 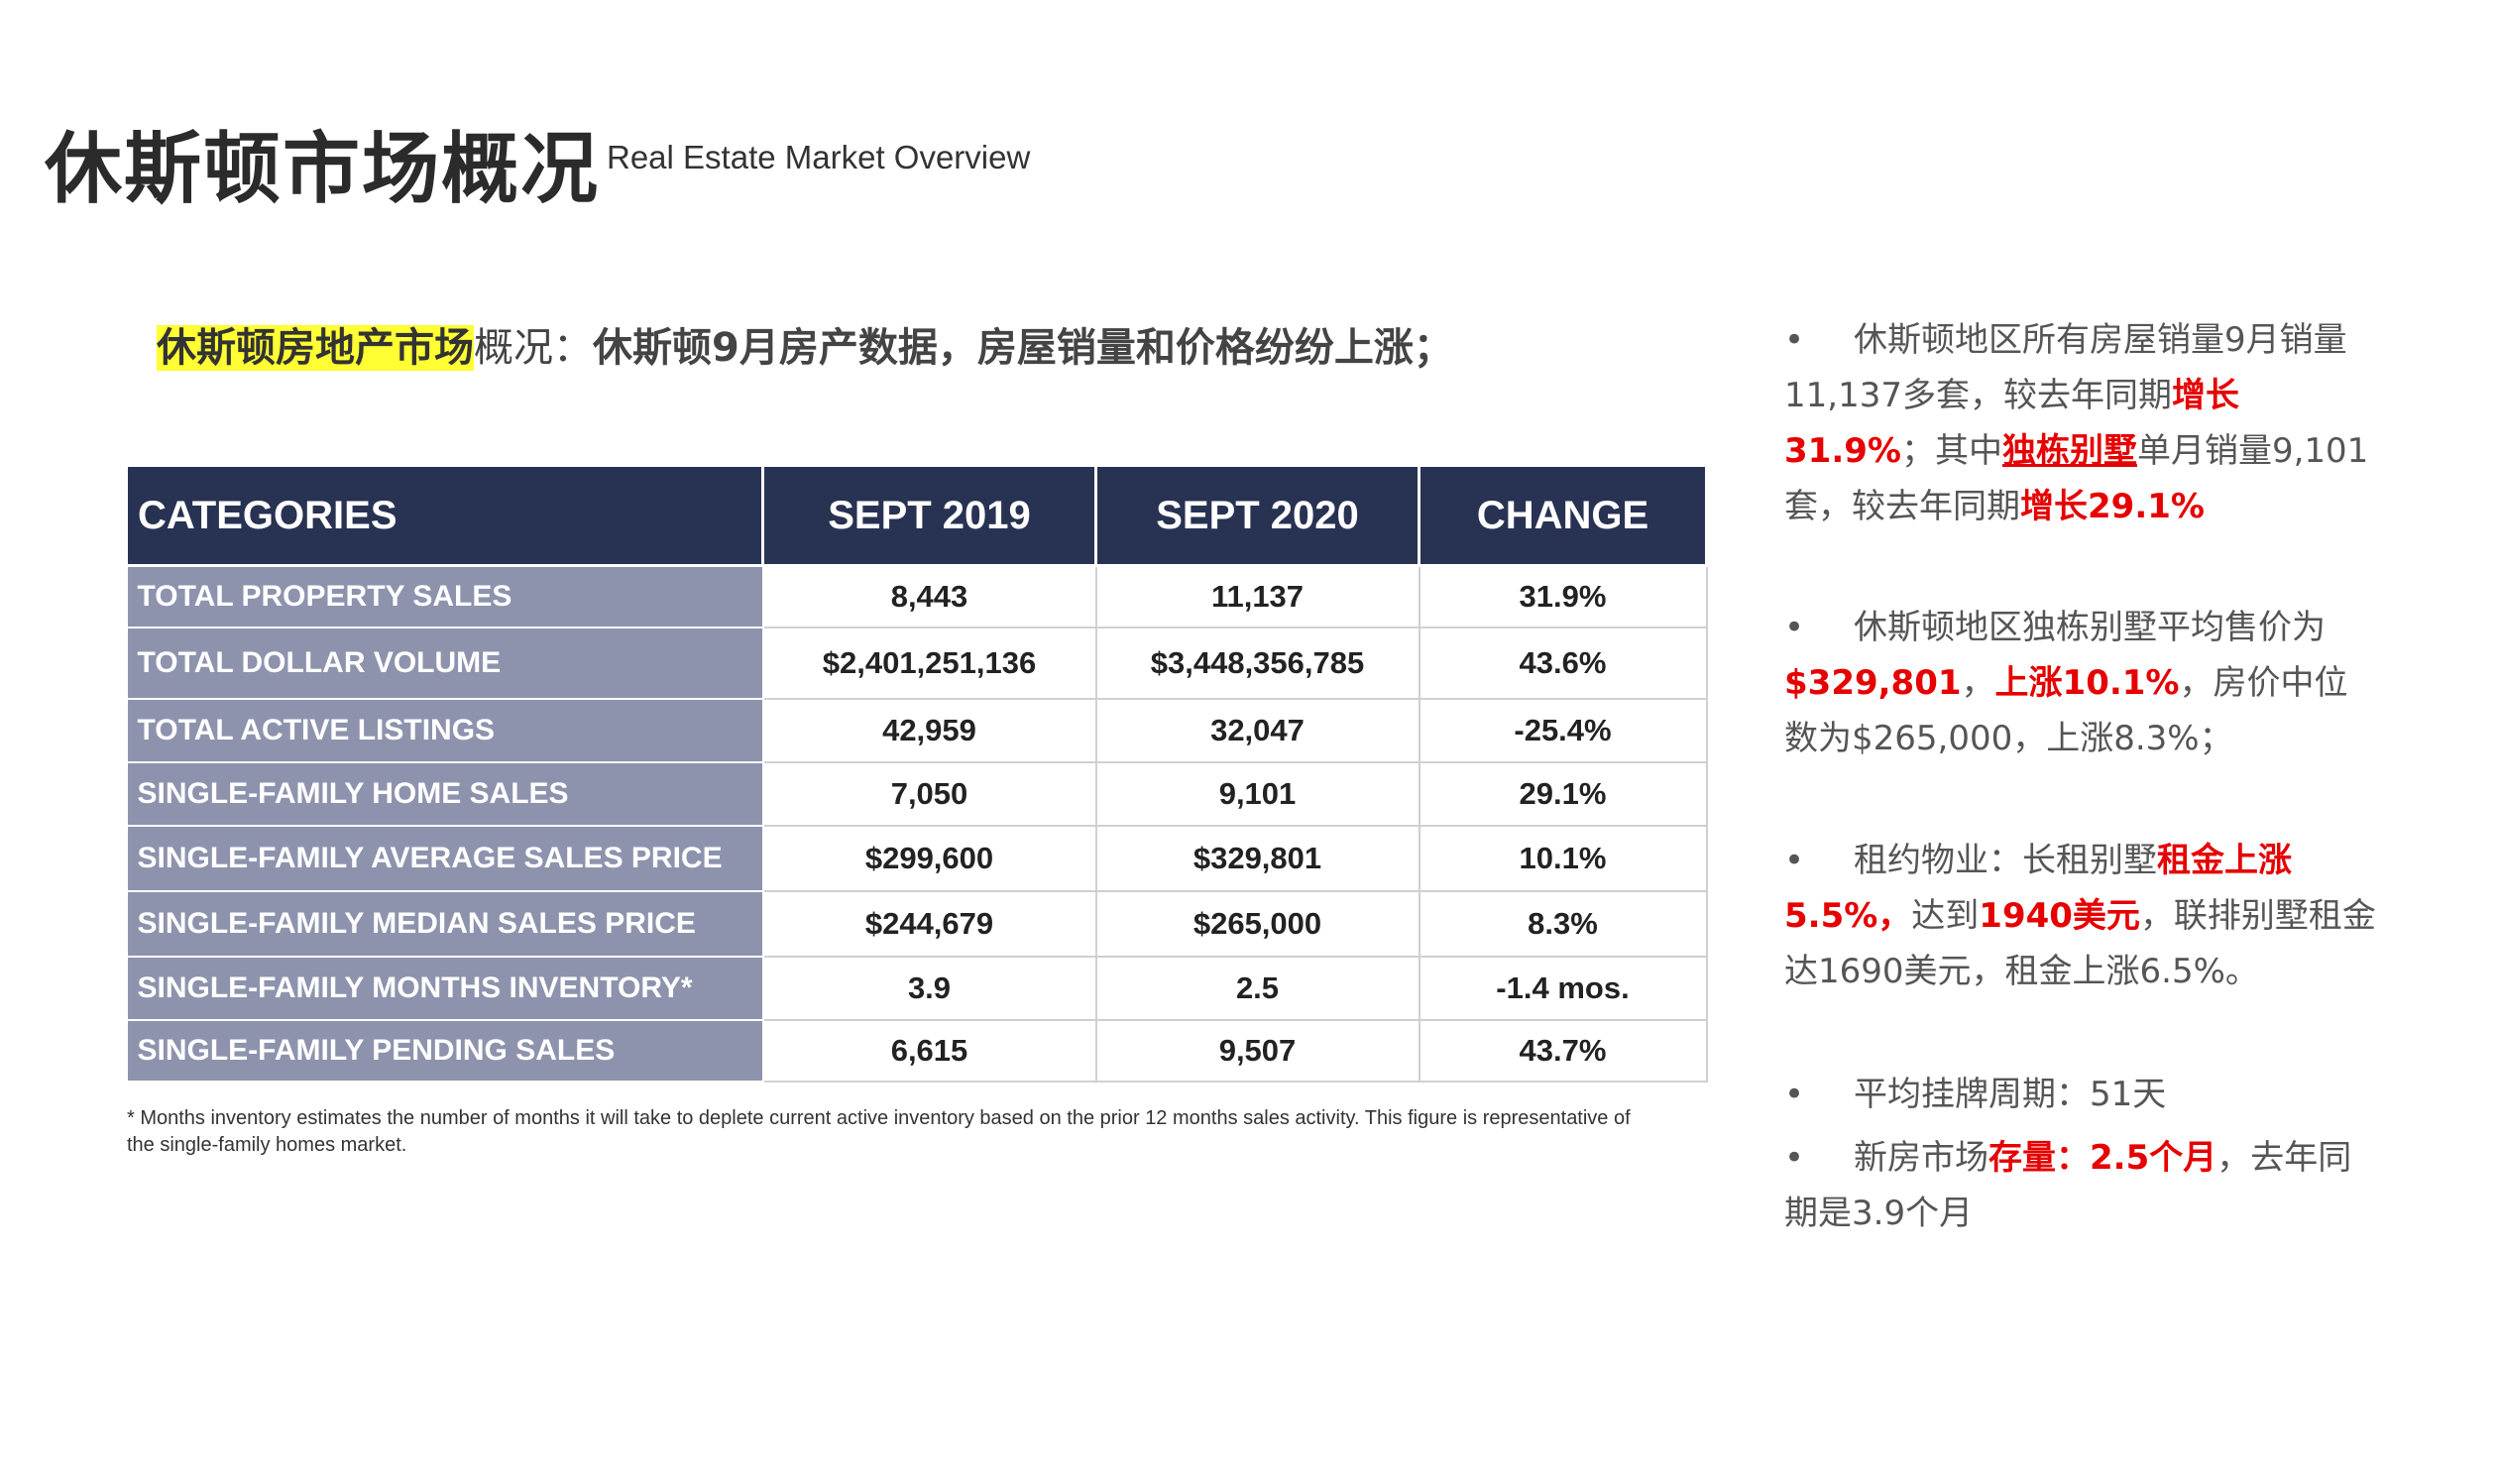 What do you see at coordinates (929, 1050) in the screenshot?
I see `row-sept-2019: 6,615` at bounding box center [929, 1050].